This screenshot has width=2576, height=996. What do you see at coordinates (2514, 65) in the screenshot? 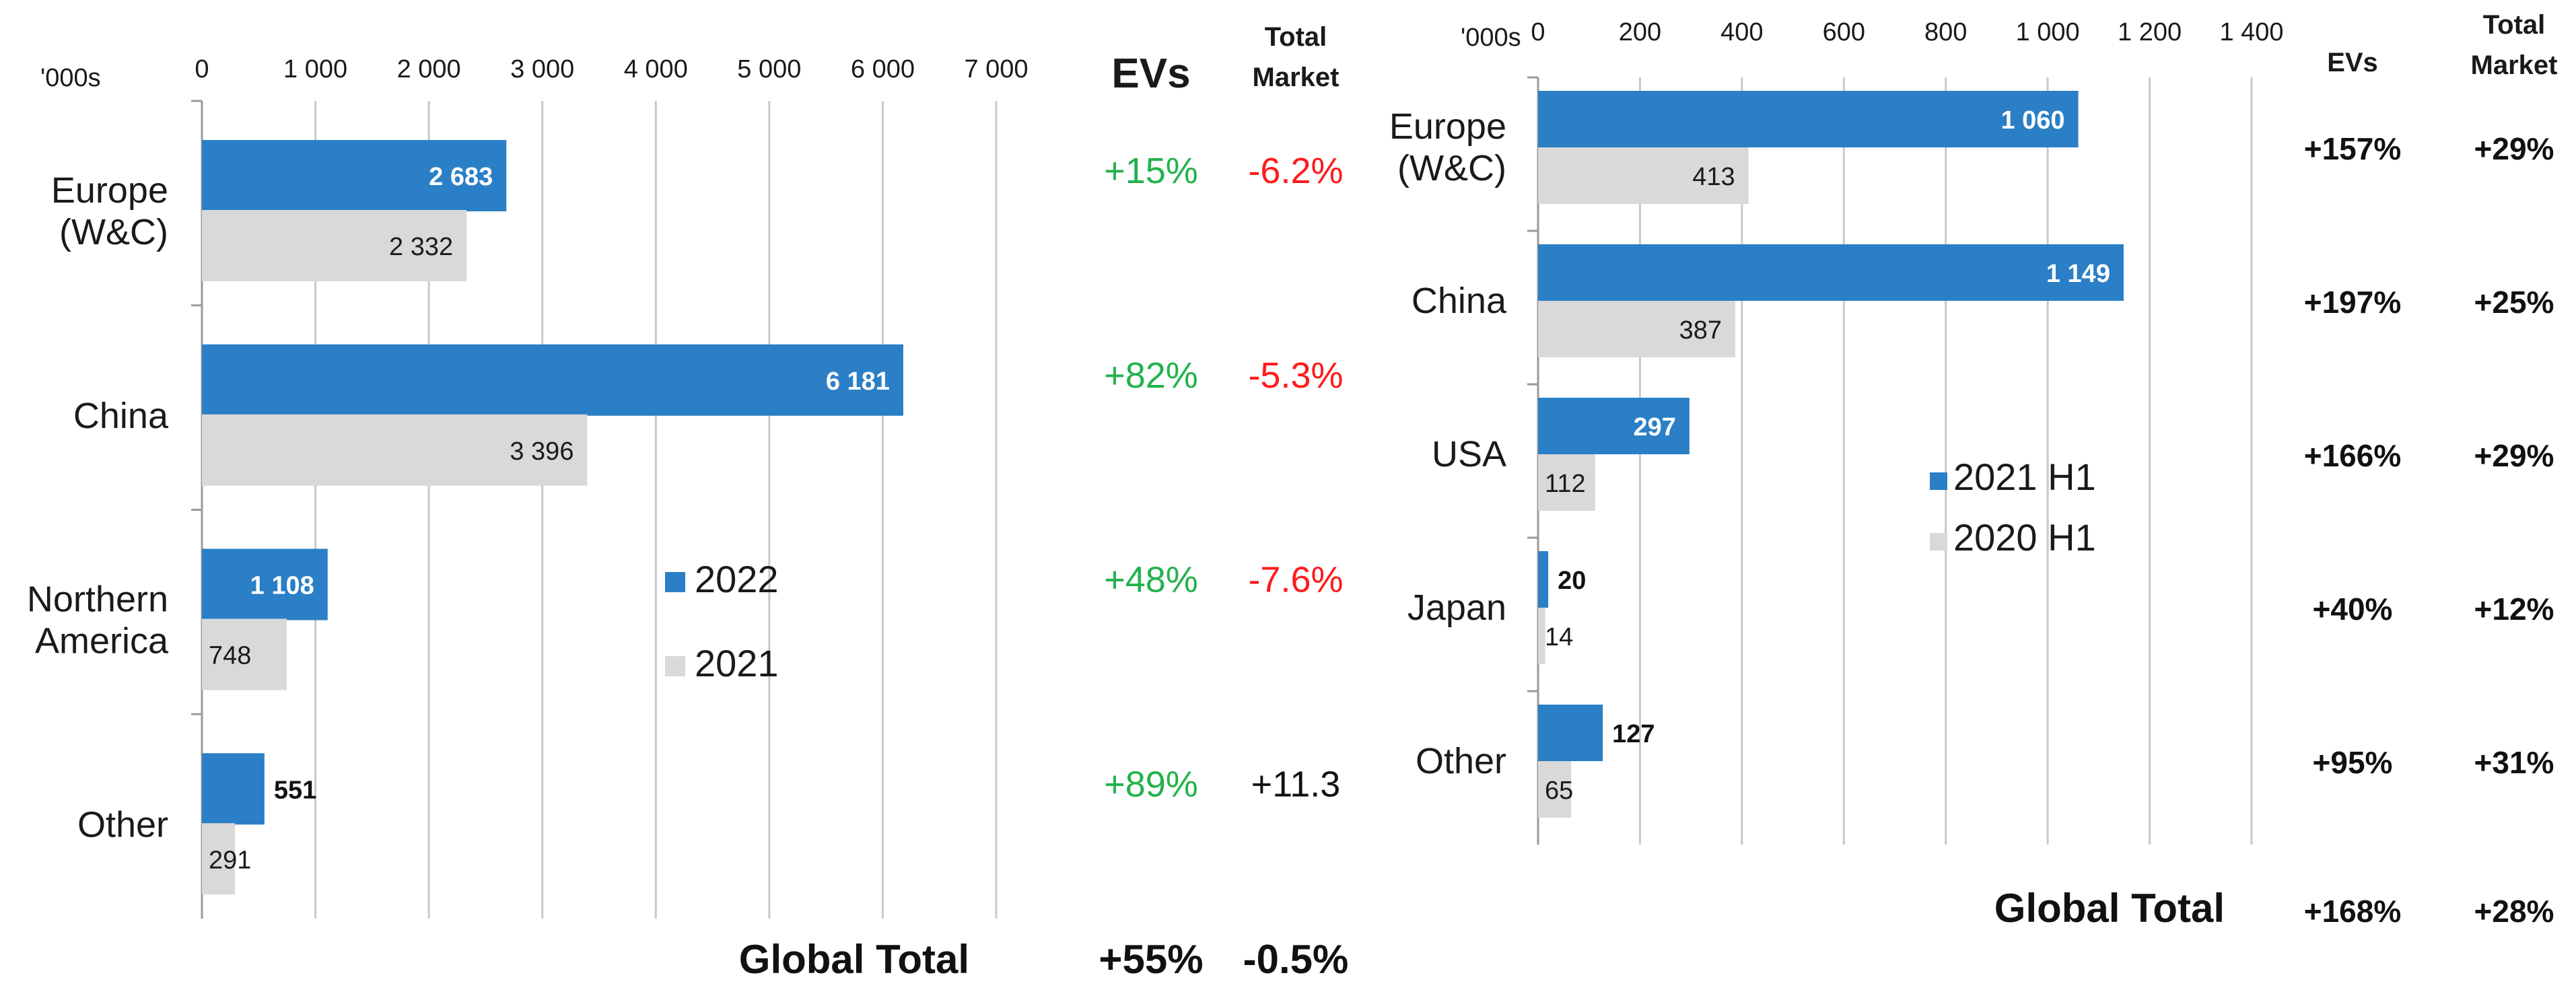
I see `right-market-header: Market` at bounding box center [2514, 65].